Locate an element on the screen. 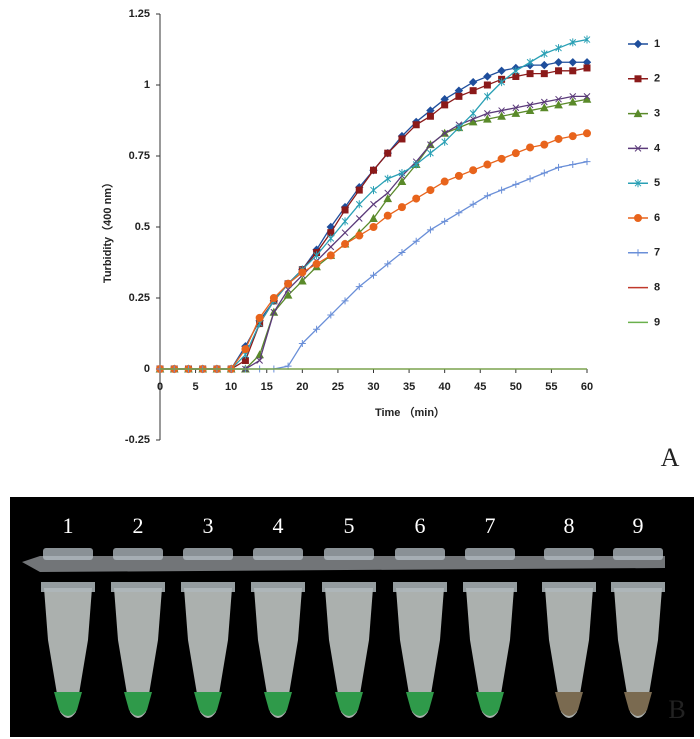 Image resolution: width=700 pixels, height=739 pixels. x-tick-label: 40 is located at coordinates (445, 387).